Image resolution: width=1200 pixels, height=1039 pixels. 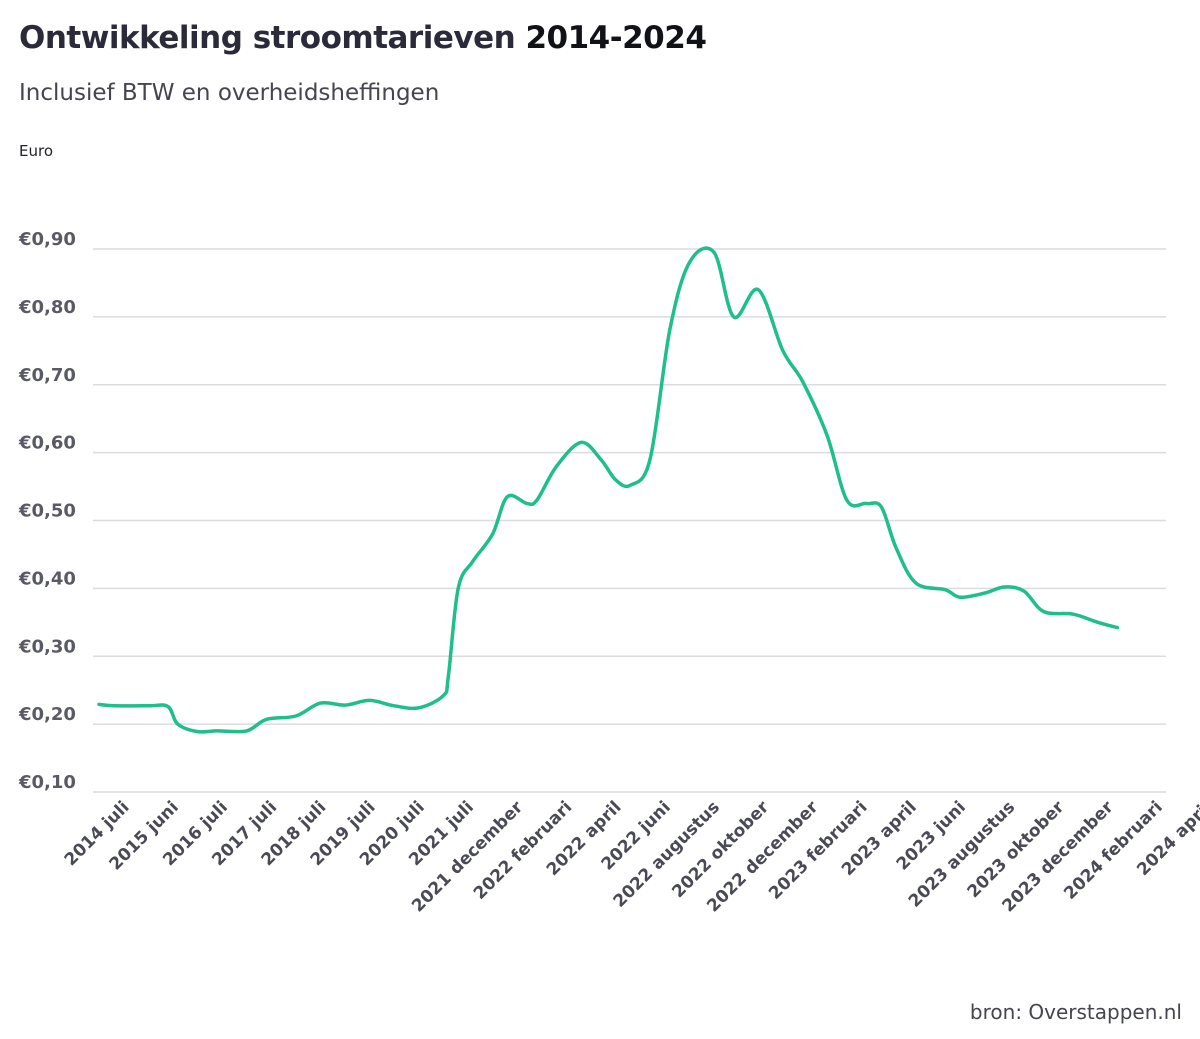 What do you see at coordinates (47, 782) in the screenshot?
I see `y-tick-label: €0,10` at bounding box center [47, 782].